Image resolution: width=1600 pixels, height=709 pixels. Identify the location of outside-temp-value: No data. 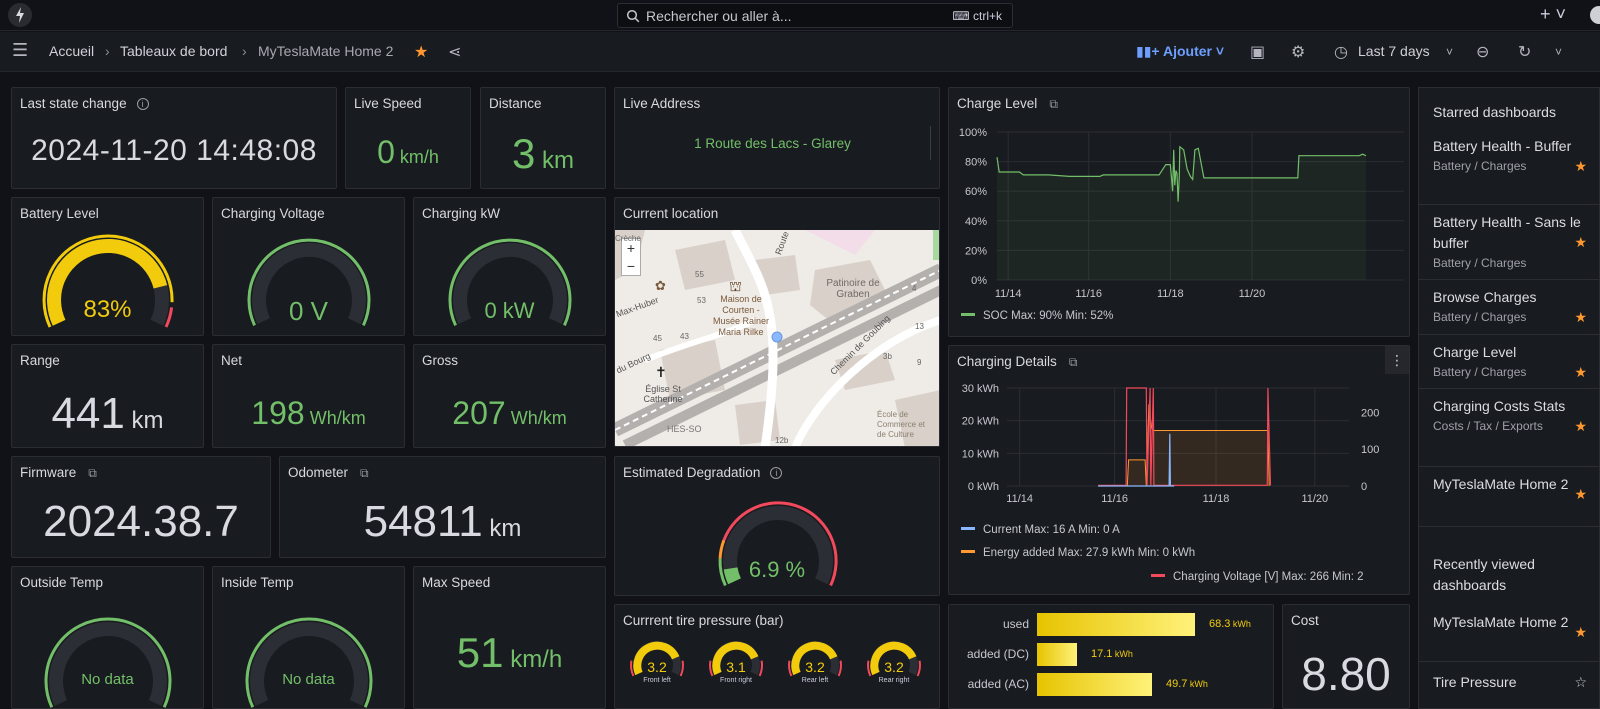
(107, 679).